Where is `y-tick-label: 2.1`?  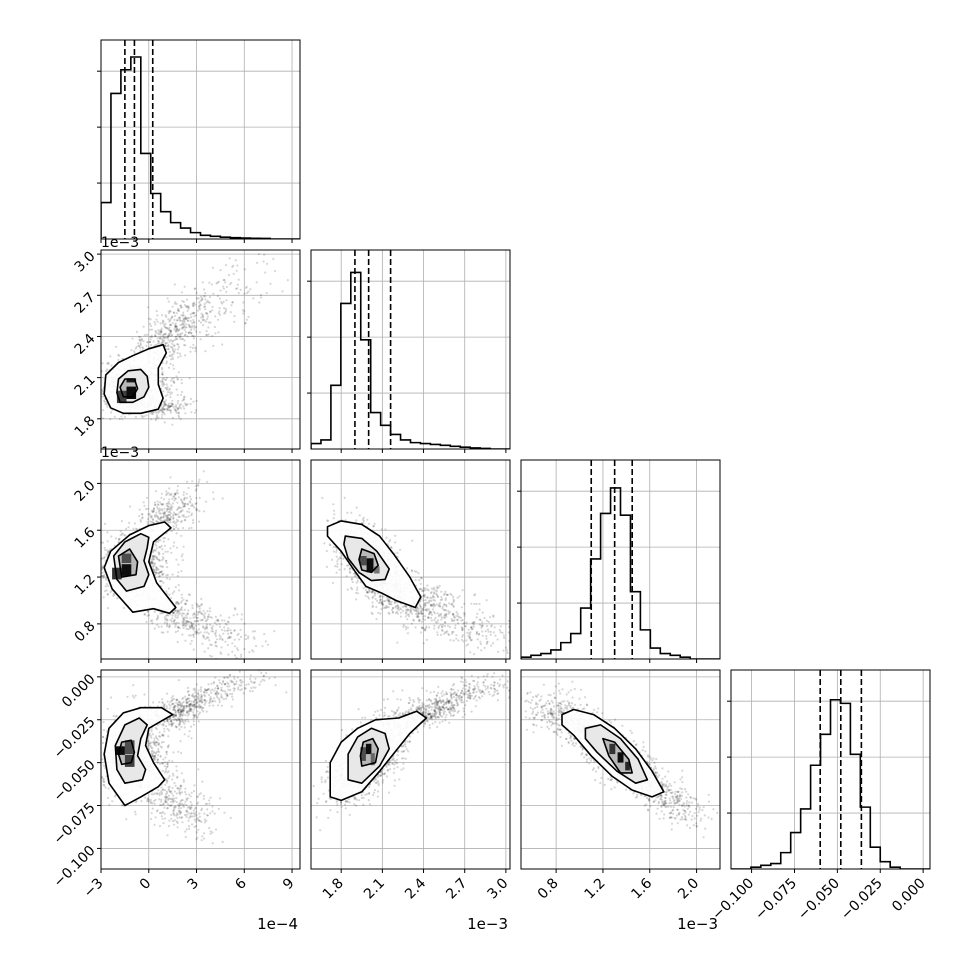 y-tick-label: 2.1 is located at coordinates (85, 385).